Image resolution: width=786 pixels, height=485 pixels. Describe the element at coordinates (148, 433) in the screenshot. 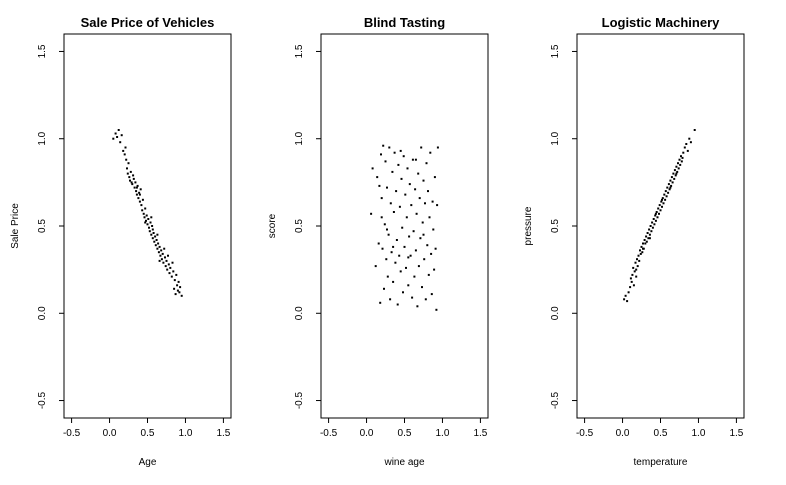

I see `x-tick-label: 0.5` at that location.